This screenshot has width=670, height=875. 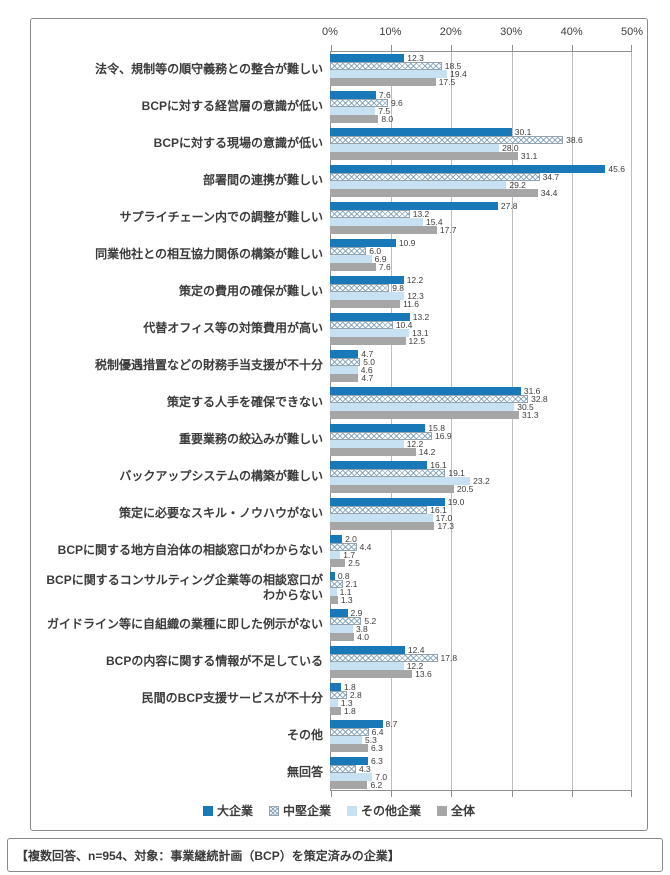 I want to click on bar-value-label: 29.2, so click(x=517, y=184).